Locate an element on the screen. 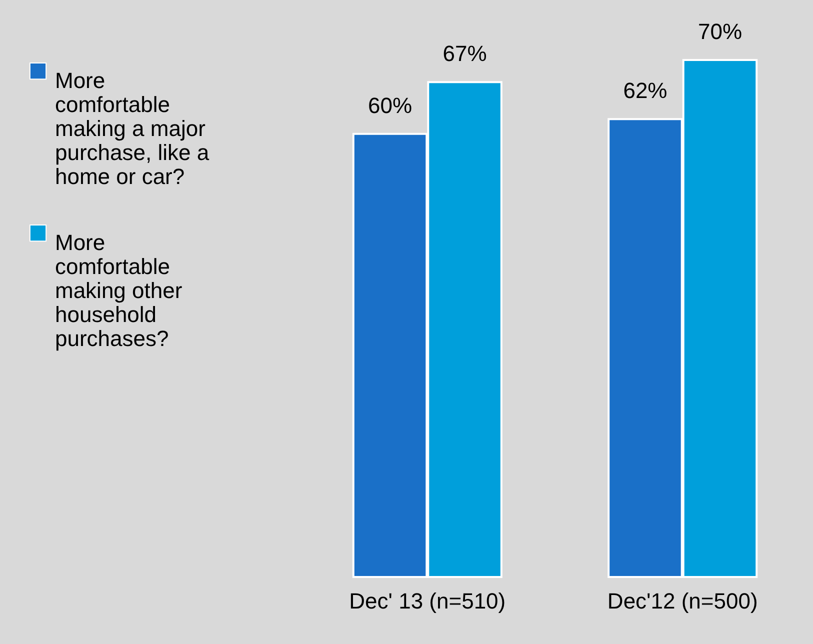 Image resolution: width=813 pixels, height=644 pixels. legend-label: More comfortable making a major purchase, like a home or car? is located at coordinates (132, 128).